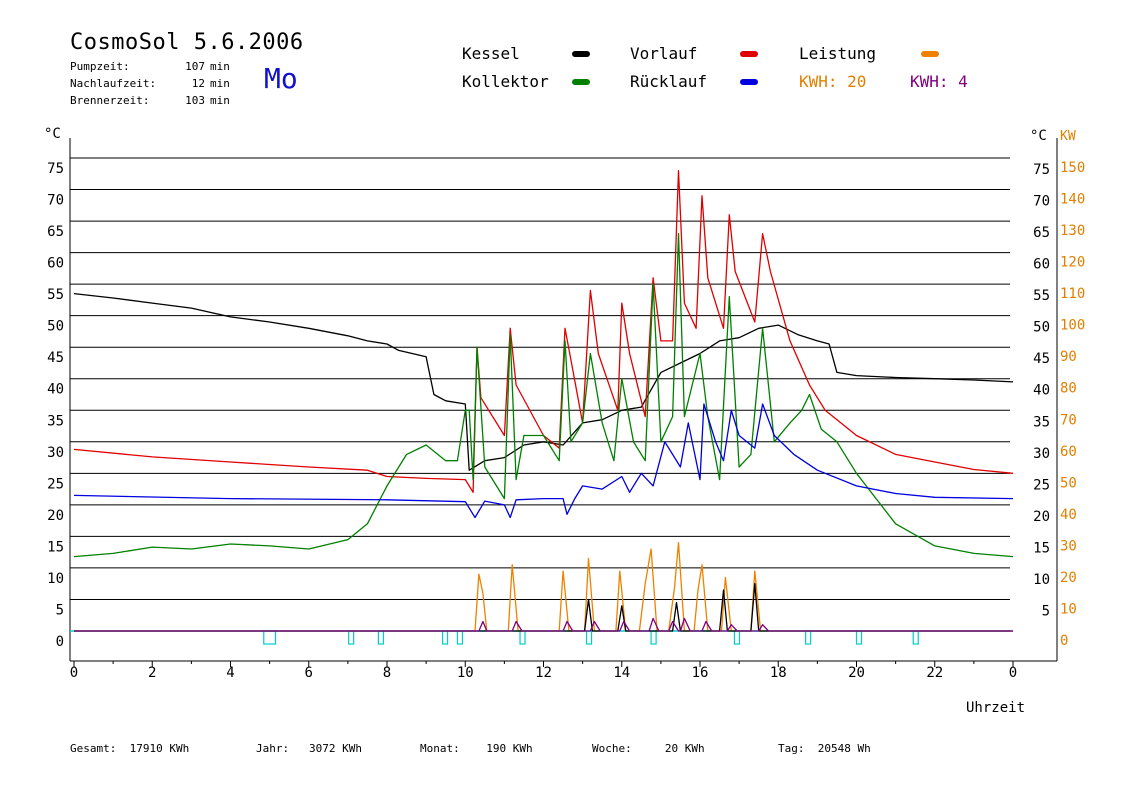 Image resolution: width=1148 pixels, height=812 pixels. What do you see at coordinates (152, 673) in the screenshot?
I see `x-tick-label: 2` at bounding box center [152, 673].